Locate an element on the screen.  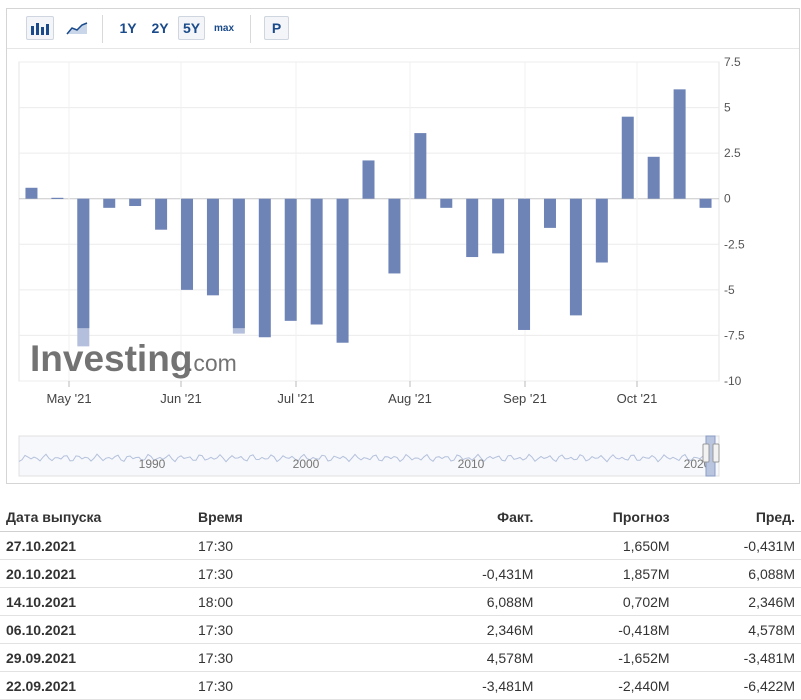
area-chart-icon is located at coordinates (77, 28).